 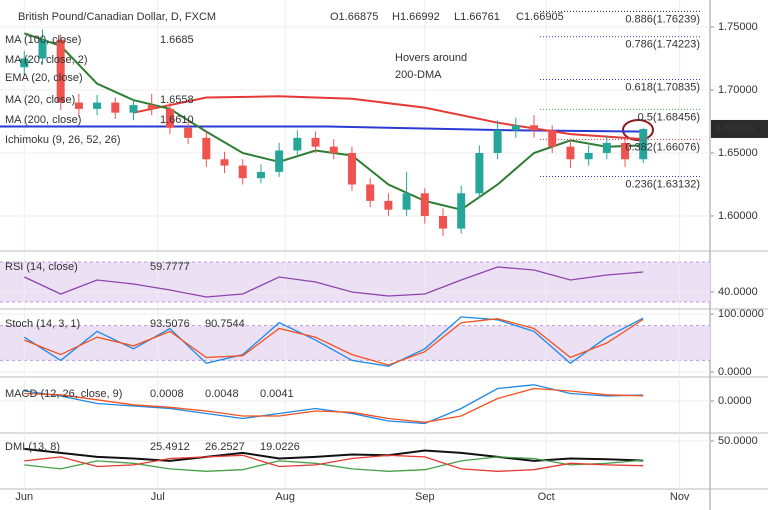 What do you see at coordinates (738, 441) in the screenshot?
I see `y-tick-label: 50.0000` at bounding box center [738, 441].